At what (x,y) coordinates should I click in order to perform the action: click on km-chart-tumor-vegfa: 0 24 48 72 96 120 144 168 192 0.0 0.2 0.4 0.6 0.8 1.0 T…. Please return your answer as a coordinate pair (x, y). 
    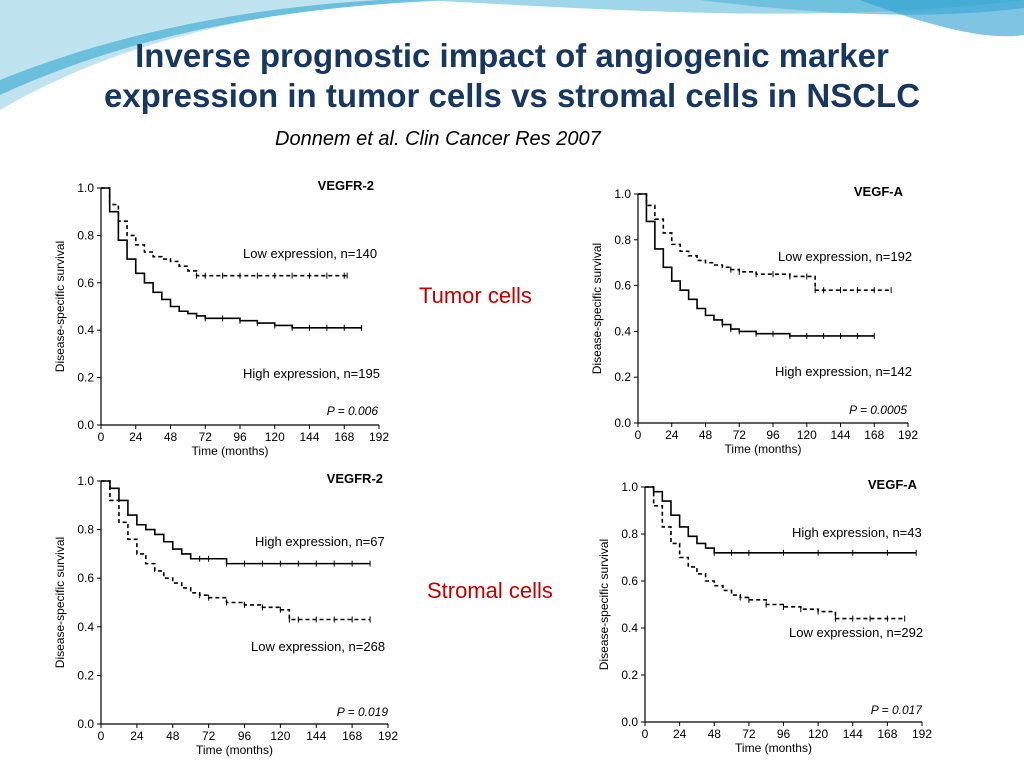
    Looking at the image, I should click on (754, 320).